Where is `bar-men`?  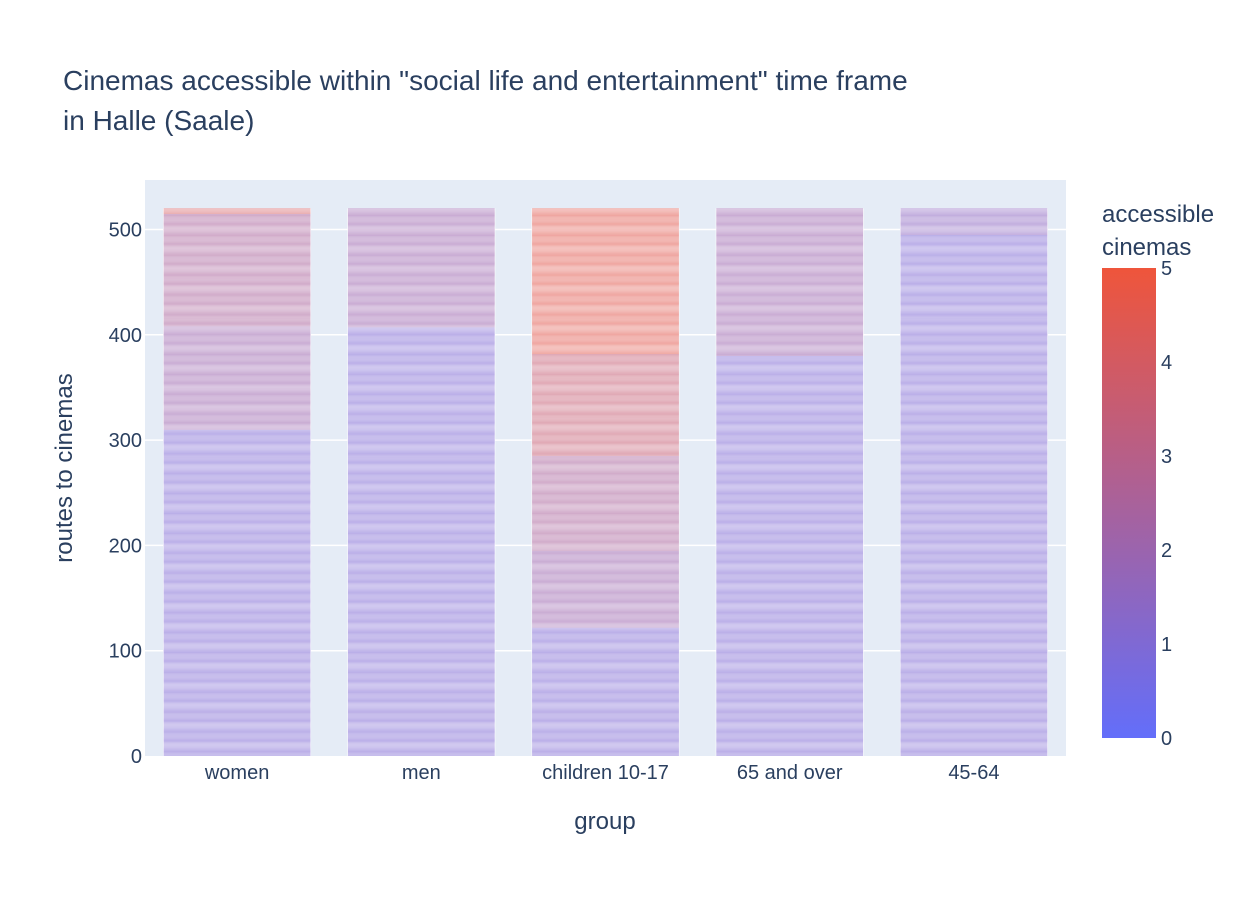 bar-men is located at coordinates (421, 482).